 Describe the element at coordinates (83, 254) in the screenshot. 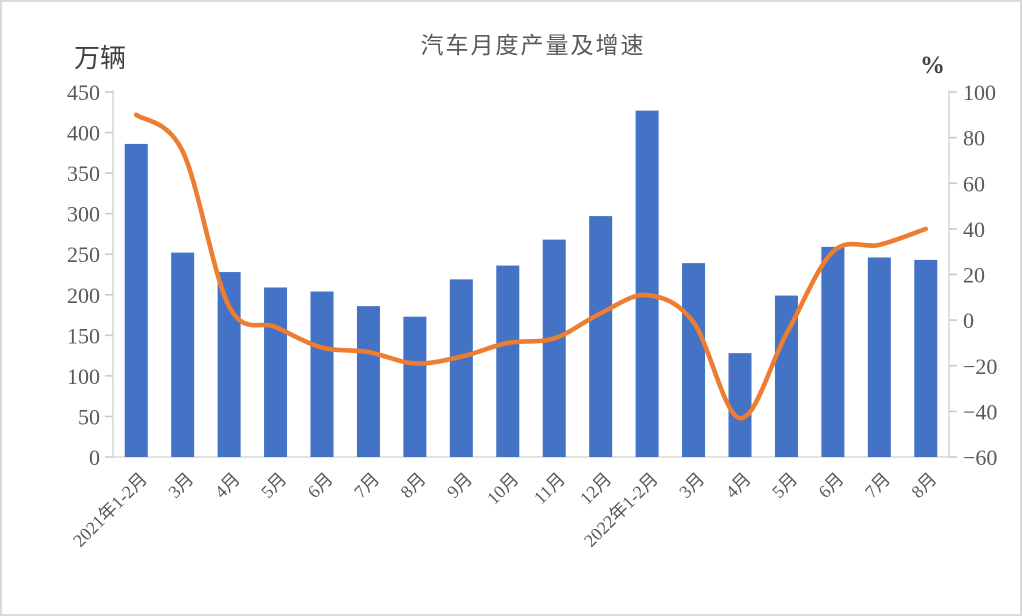

I see `left-axis-tick-label: 250` at that location.